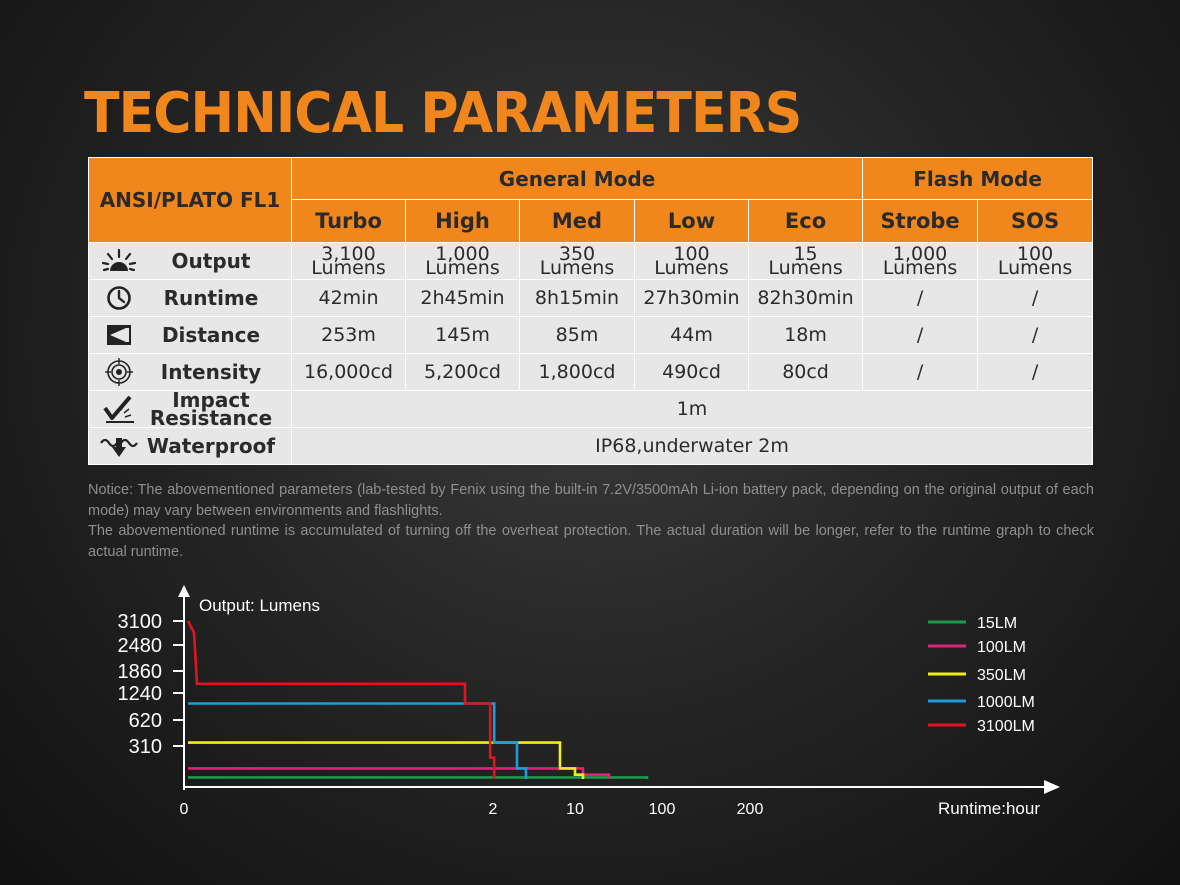  I want to click on cell-distance-strobe: /, so click(920, 335).